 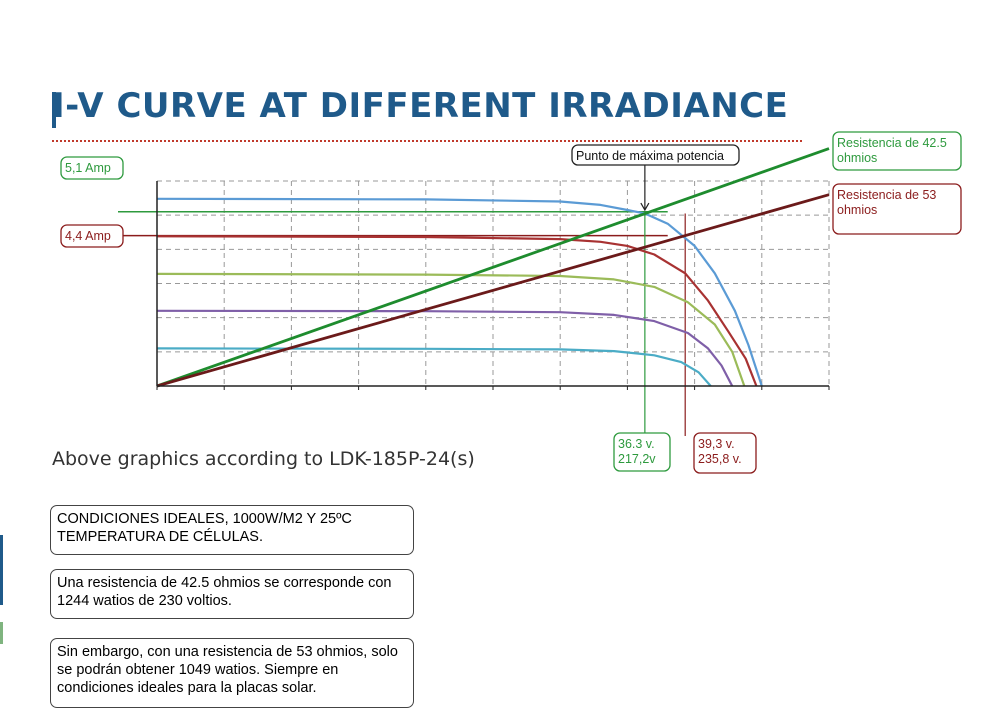 I want to click on annotation-text-amp51: 5,1 Amp, so click(x=88, y=168).